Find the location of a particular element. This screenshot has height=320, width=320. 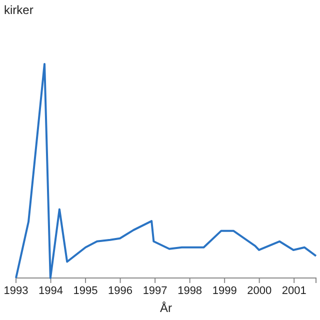

x-tick-label: 1999 is located at coordinates (224, 290).